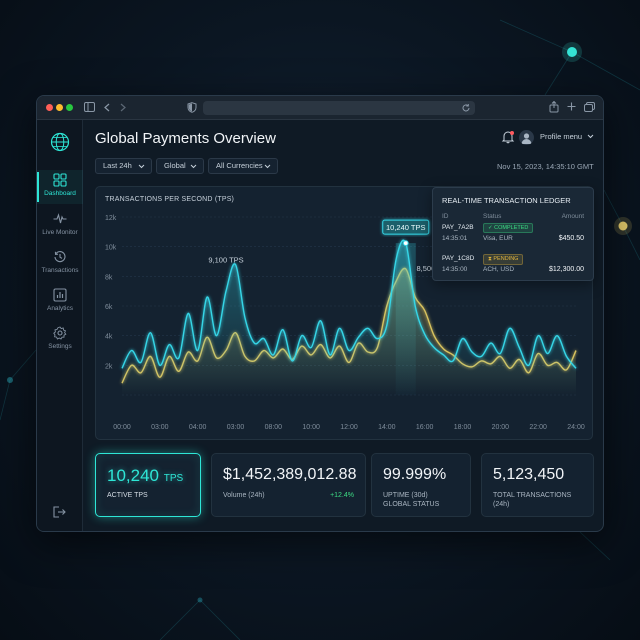  Describe the element at coordinates (342, 495) in the screenshot. I see `volume-change: +12.4%` at that location.